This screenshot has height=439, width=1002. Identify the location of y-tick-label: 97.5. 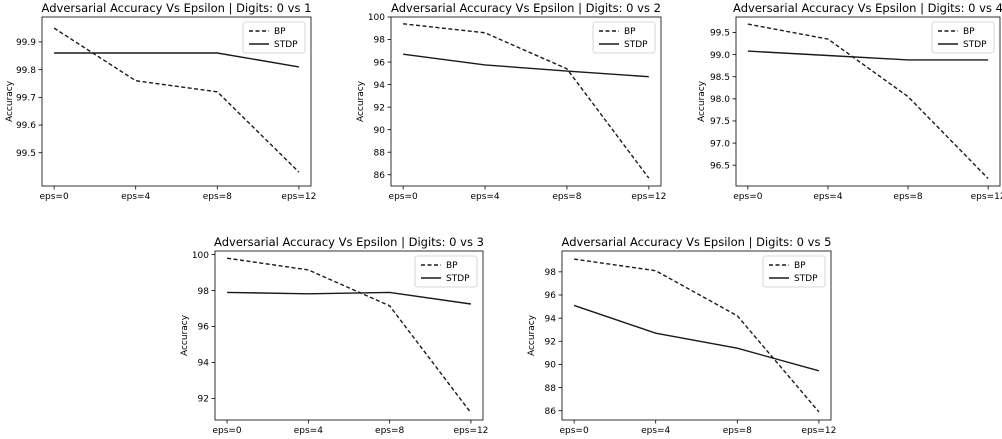
(720, 122).